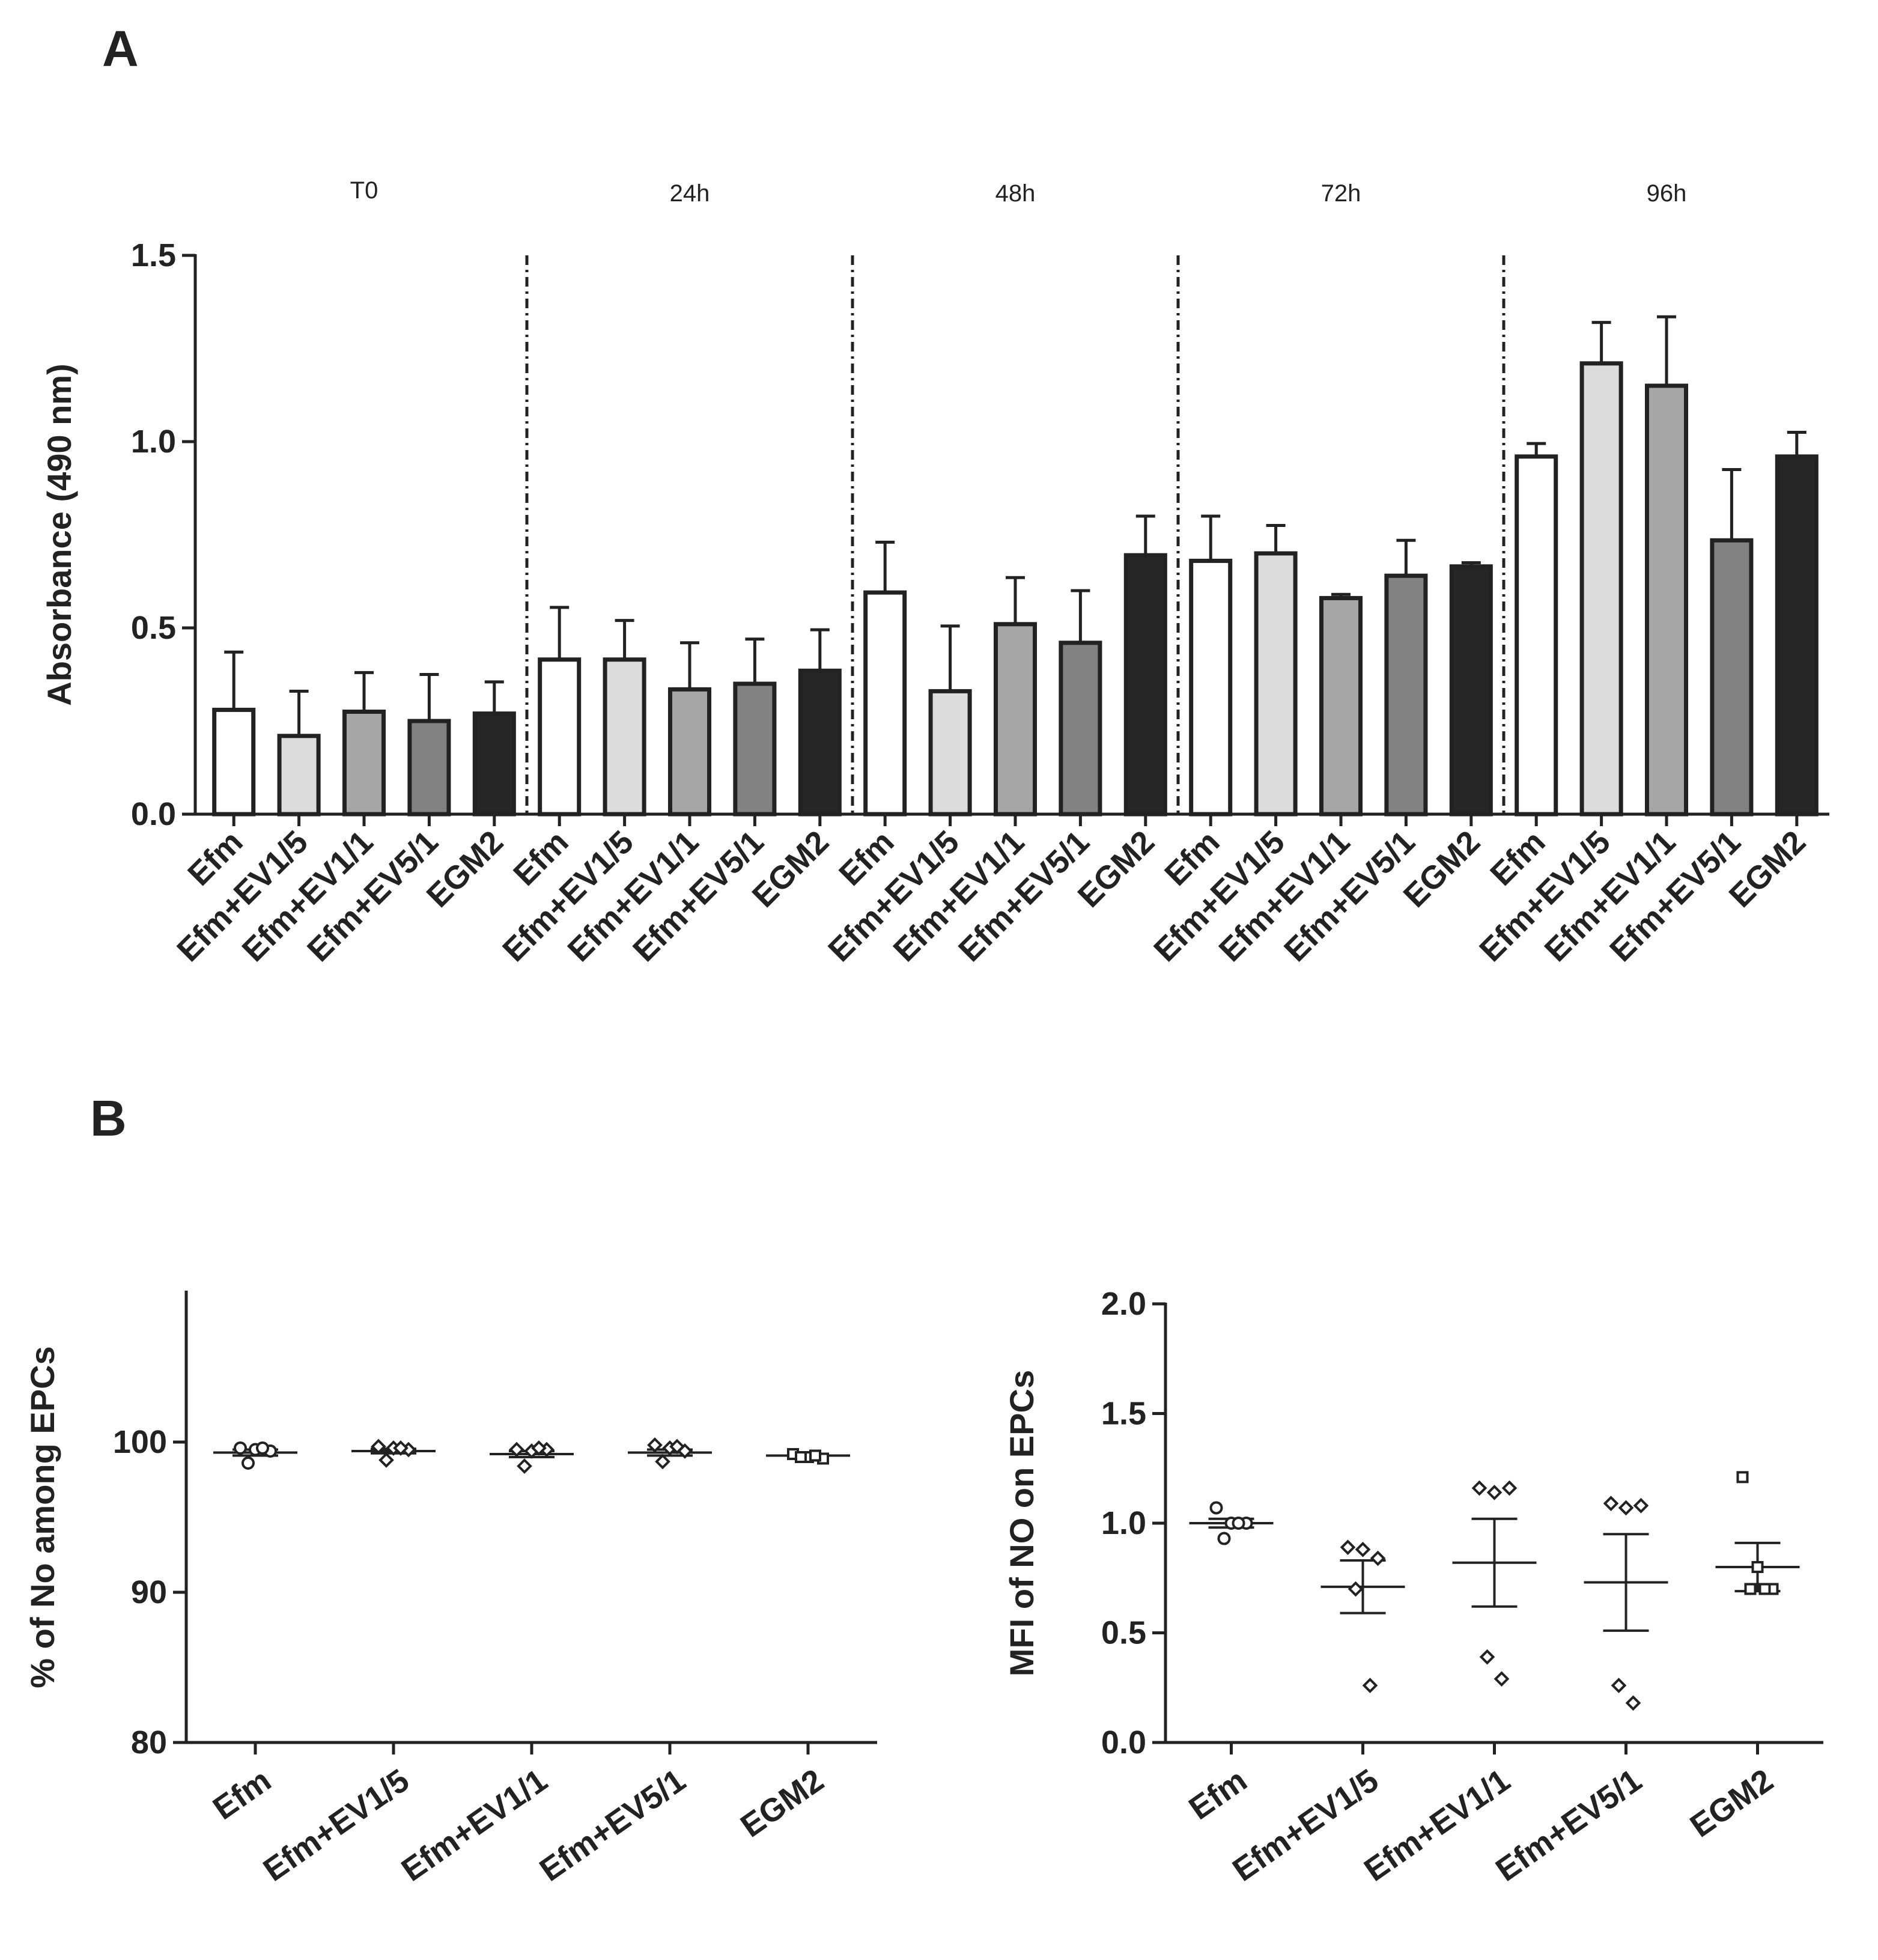 This screenshot has width=1878, height=1960. I want to click on b-right-y-tick-label: 1.0, so click(1123, 1523).